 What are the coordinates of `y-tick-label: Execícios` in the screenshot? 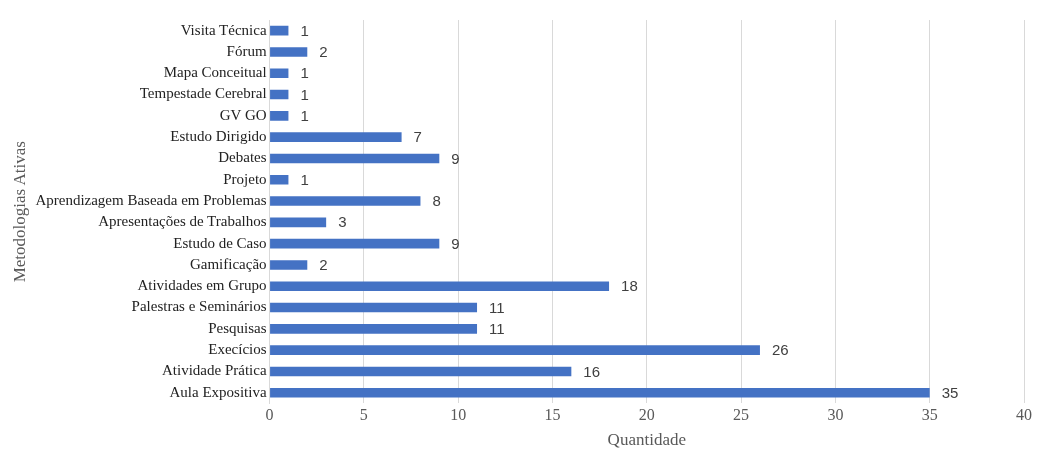 It's located at (237, 349).